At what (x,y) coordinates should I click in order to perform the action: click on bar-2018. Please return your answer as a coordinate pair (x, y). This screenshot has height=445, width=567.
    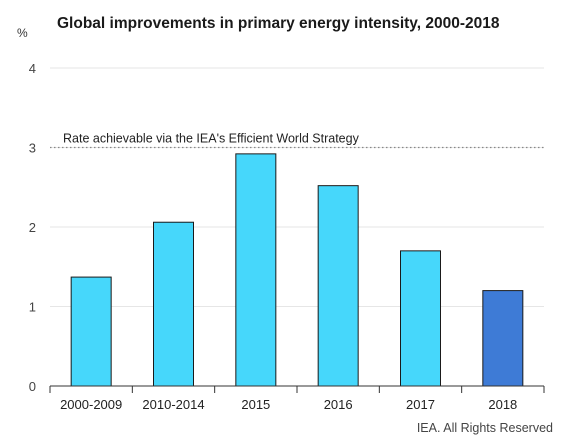
    Looking at the image, I should click on (503, 338).